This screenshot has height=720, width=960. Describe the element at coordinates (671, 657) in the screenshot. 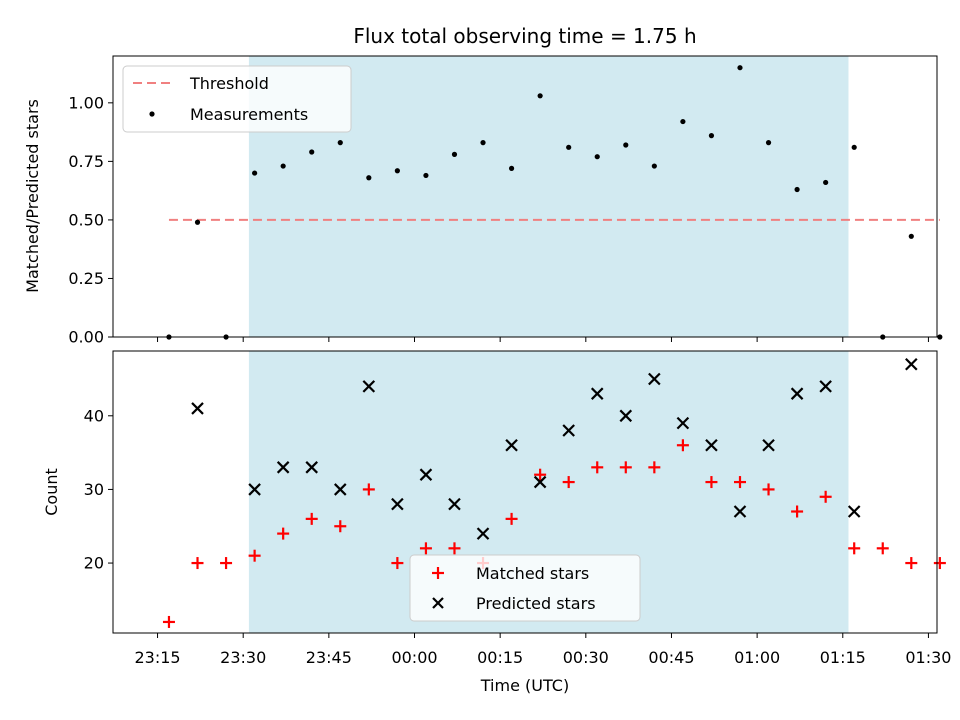

I see `bottom-x-tick-label: 00:45` at that location.